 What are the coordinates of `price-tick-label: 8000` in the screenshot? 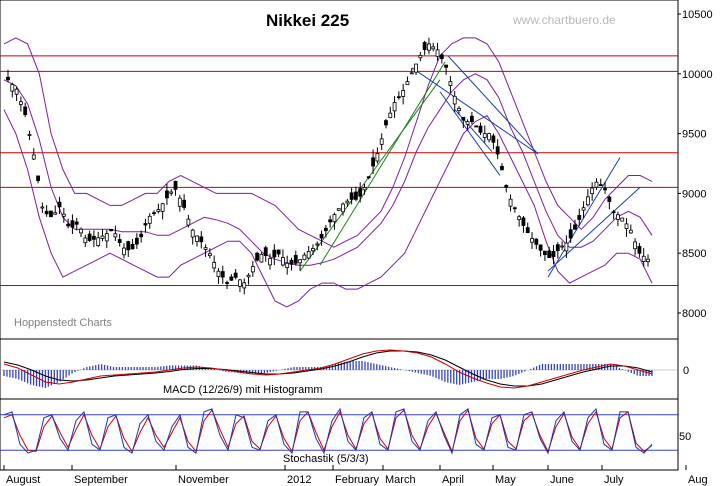 It's located at (694, 314).